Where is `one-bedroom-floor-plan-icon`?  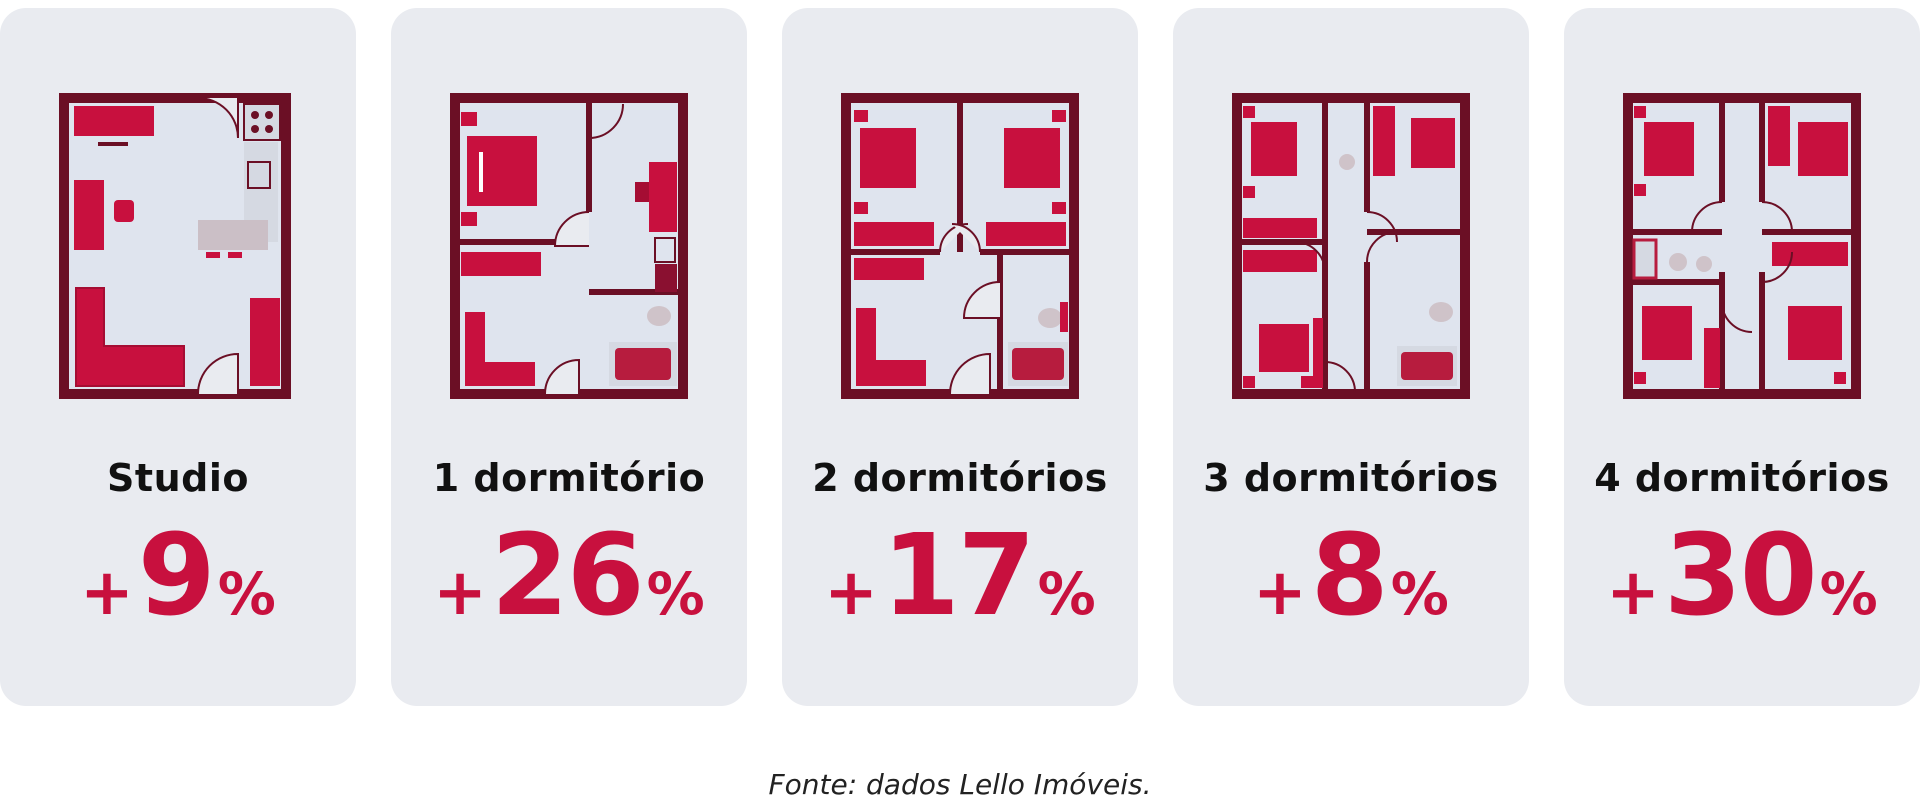 one-bedroom-floor-plan-icon is located at coordinates (569, 247).